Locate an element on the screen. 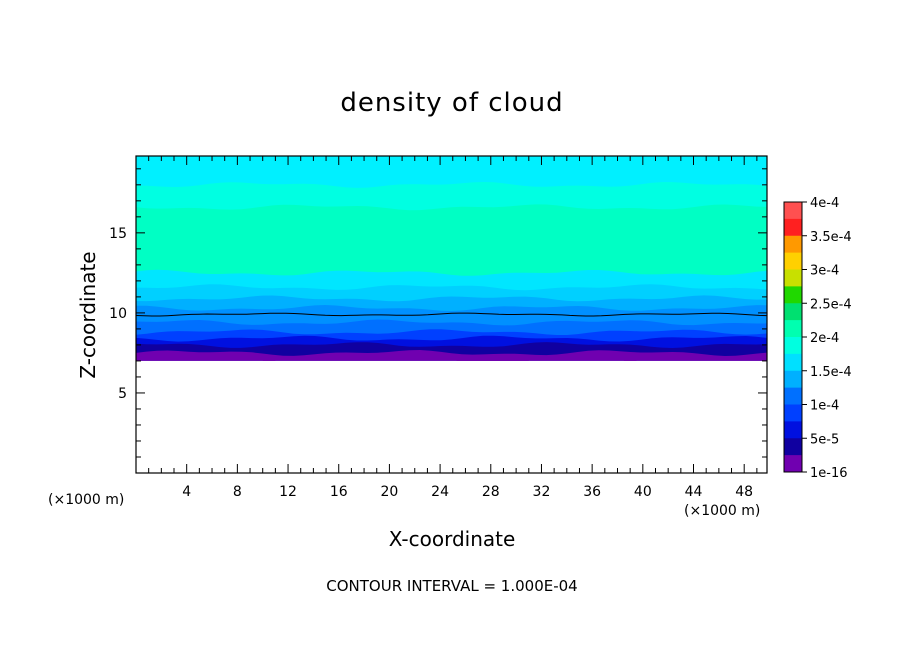  y-tick-label: 10 is located at coordinates (118, 314).